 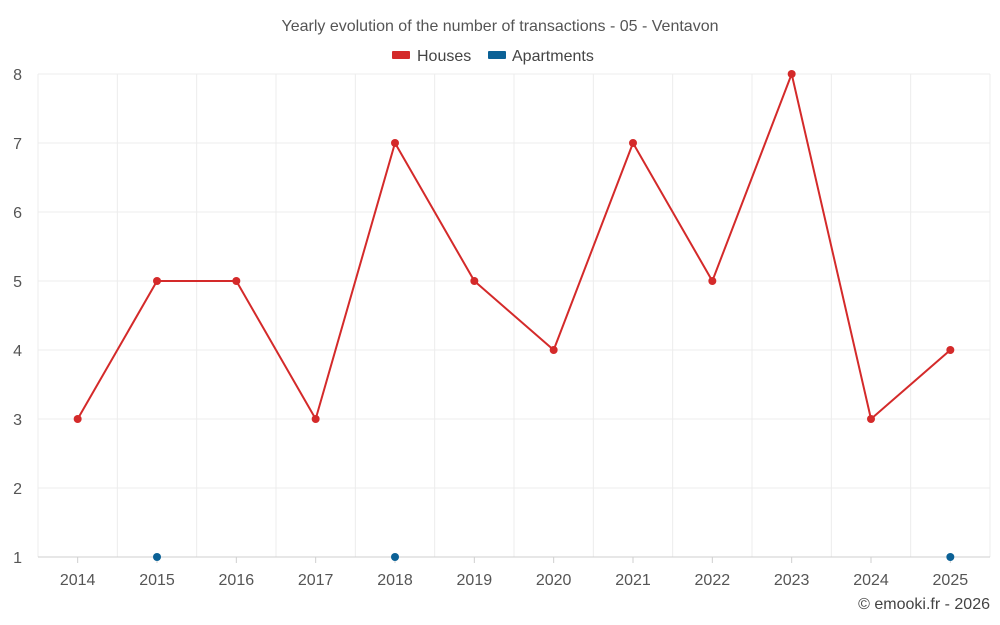 What do you see at coordinates (497, 55) in the screenshot?
I see `legend-swatch-apartments` at bounding box center [497, 55].